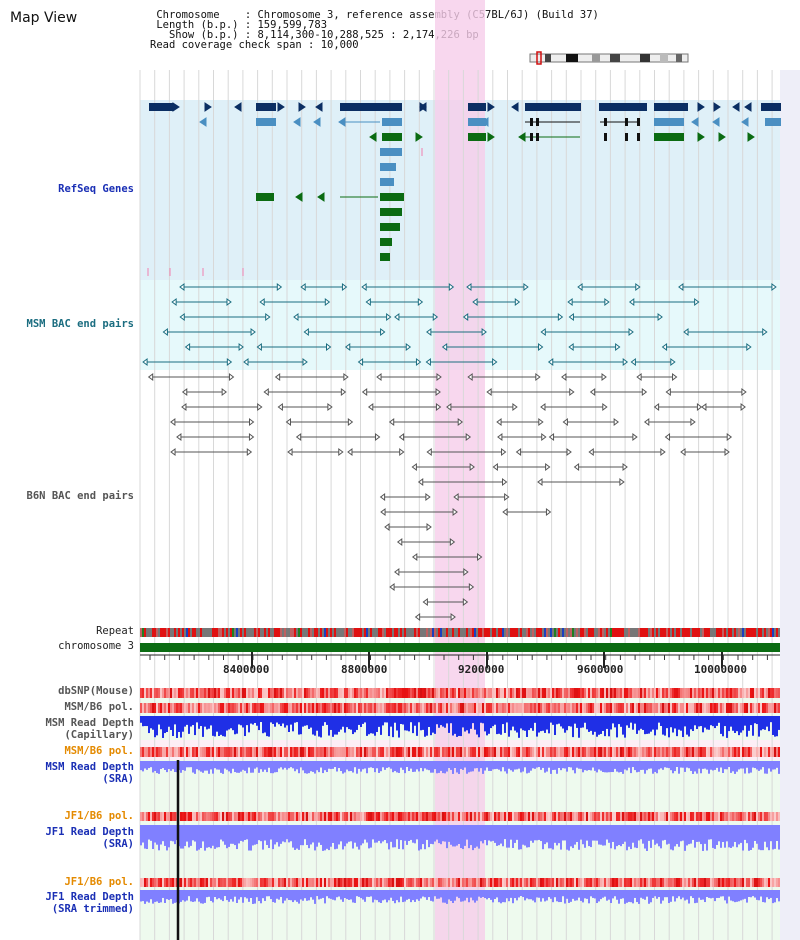 The image size is (800, 940). What do you see at coordinates (99, 816) in the screenshot?
I see `track-label-jf1-b6-pol: JF1/B6 pol.` at bounding box center [99, 816].